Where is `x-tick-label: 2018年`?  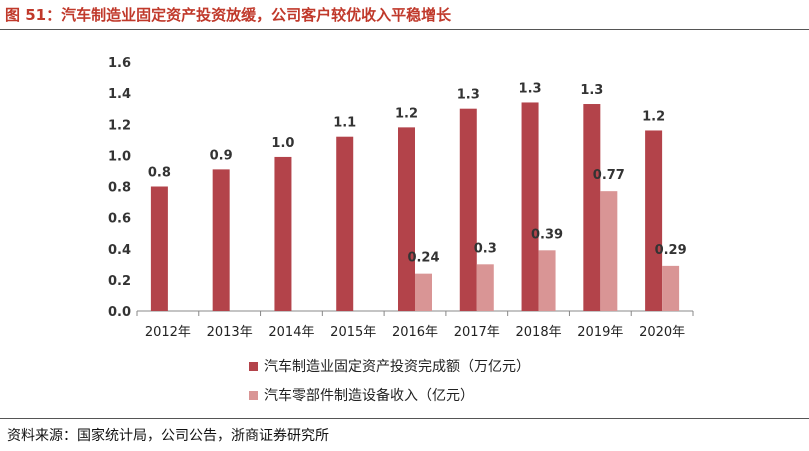 x-tick-label: 2018年 is located at coordinates (539, 332).